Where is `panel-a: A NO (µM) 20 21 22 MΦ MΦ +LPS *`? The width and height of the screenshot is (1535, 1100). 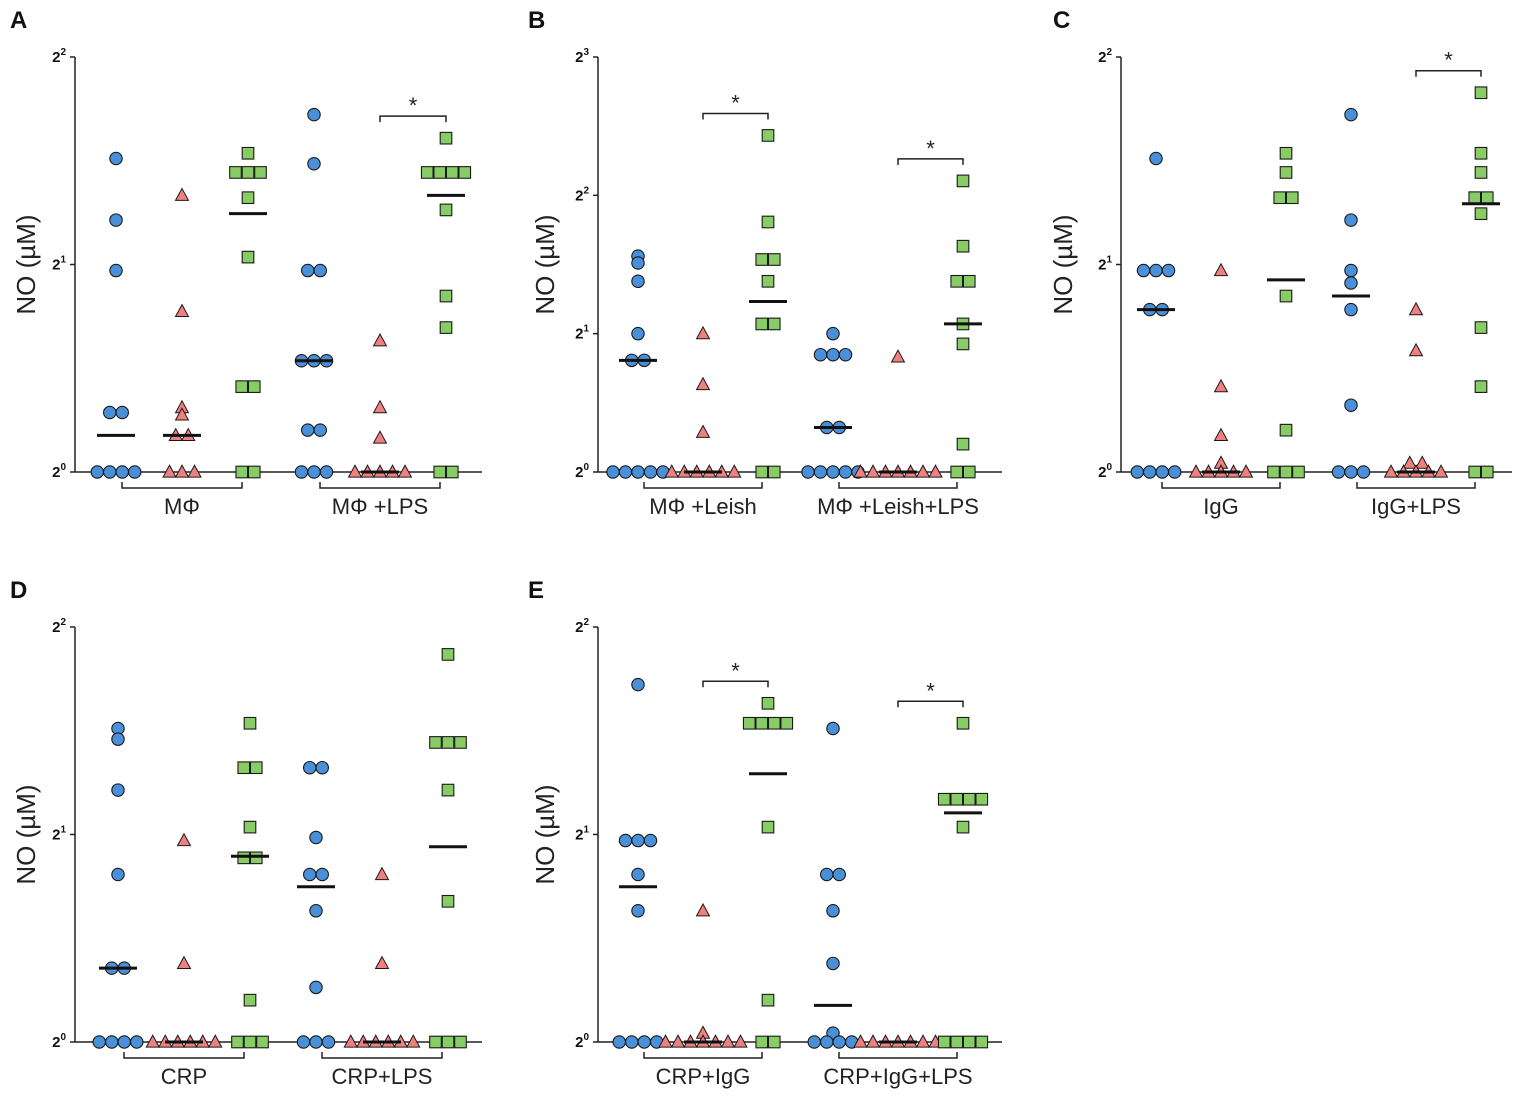
panel-a: A NO (µM) 20 21 22 MΦ MΦ +LPS * is located at coordinates (246, 263).